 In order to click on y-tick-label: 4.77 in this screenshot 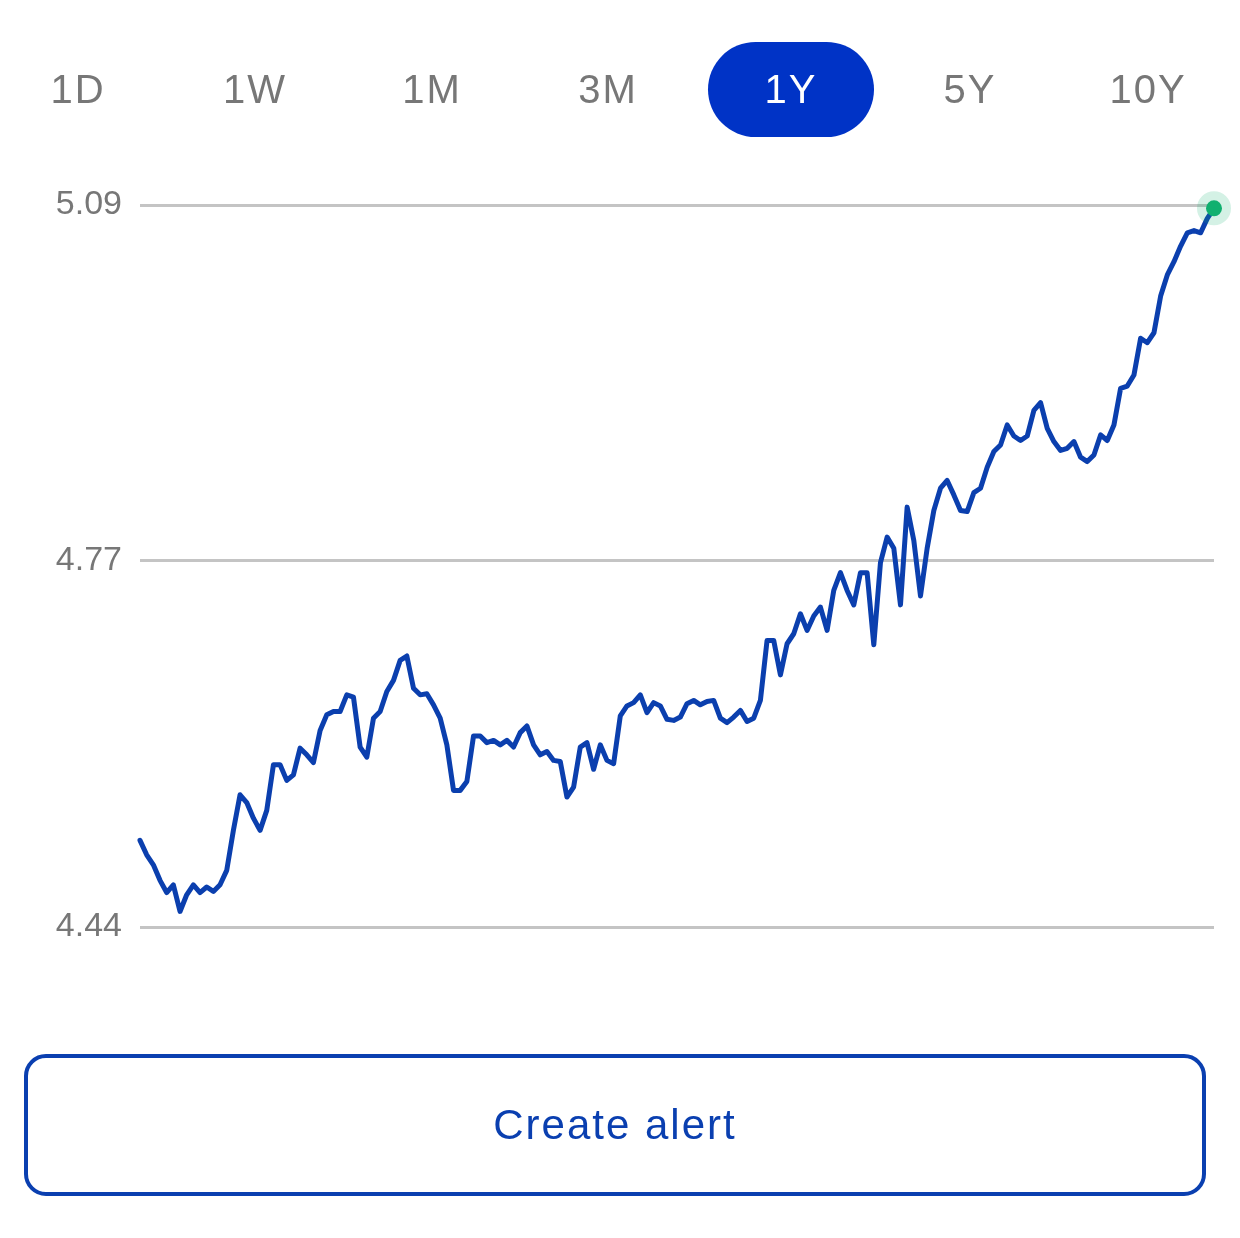, I will do `click(88, 557)`.